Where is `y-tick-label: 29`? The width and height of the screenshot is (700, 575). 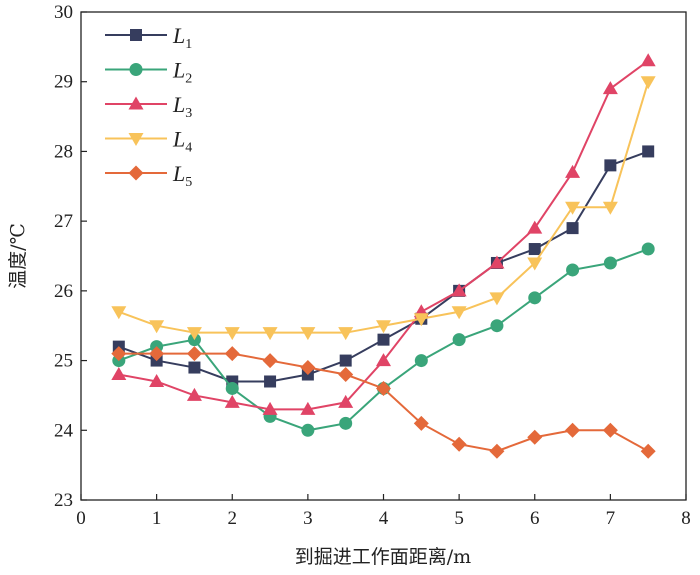
y-tick-label: 29 is located at coordinates (63, 82).